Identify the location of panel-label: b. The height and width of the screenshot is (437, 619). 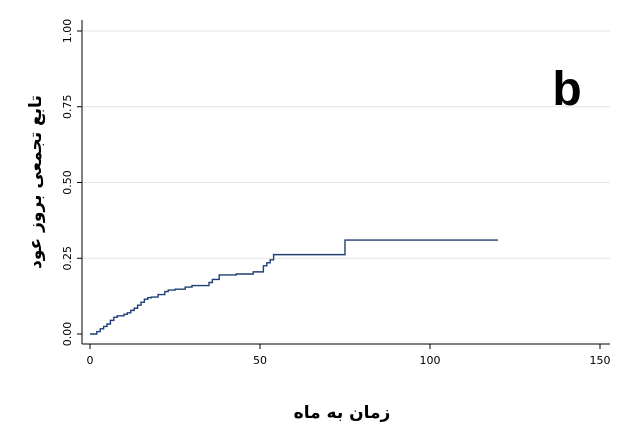
(566, 89).